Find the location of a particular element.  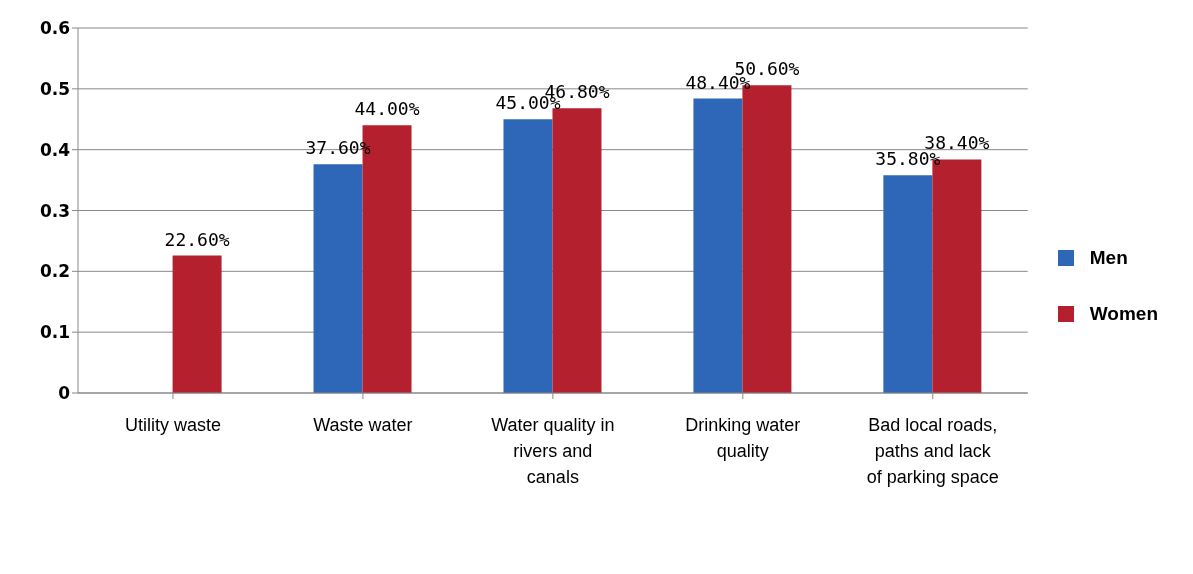

x-tick-label: Bad local roads, paths and lack of parking space is located at coordinates (932, 451).